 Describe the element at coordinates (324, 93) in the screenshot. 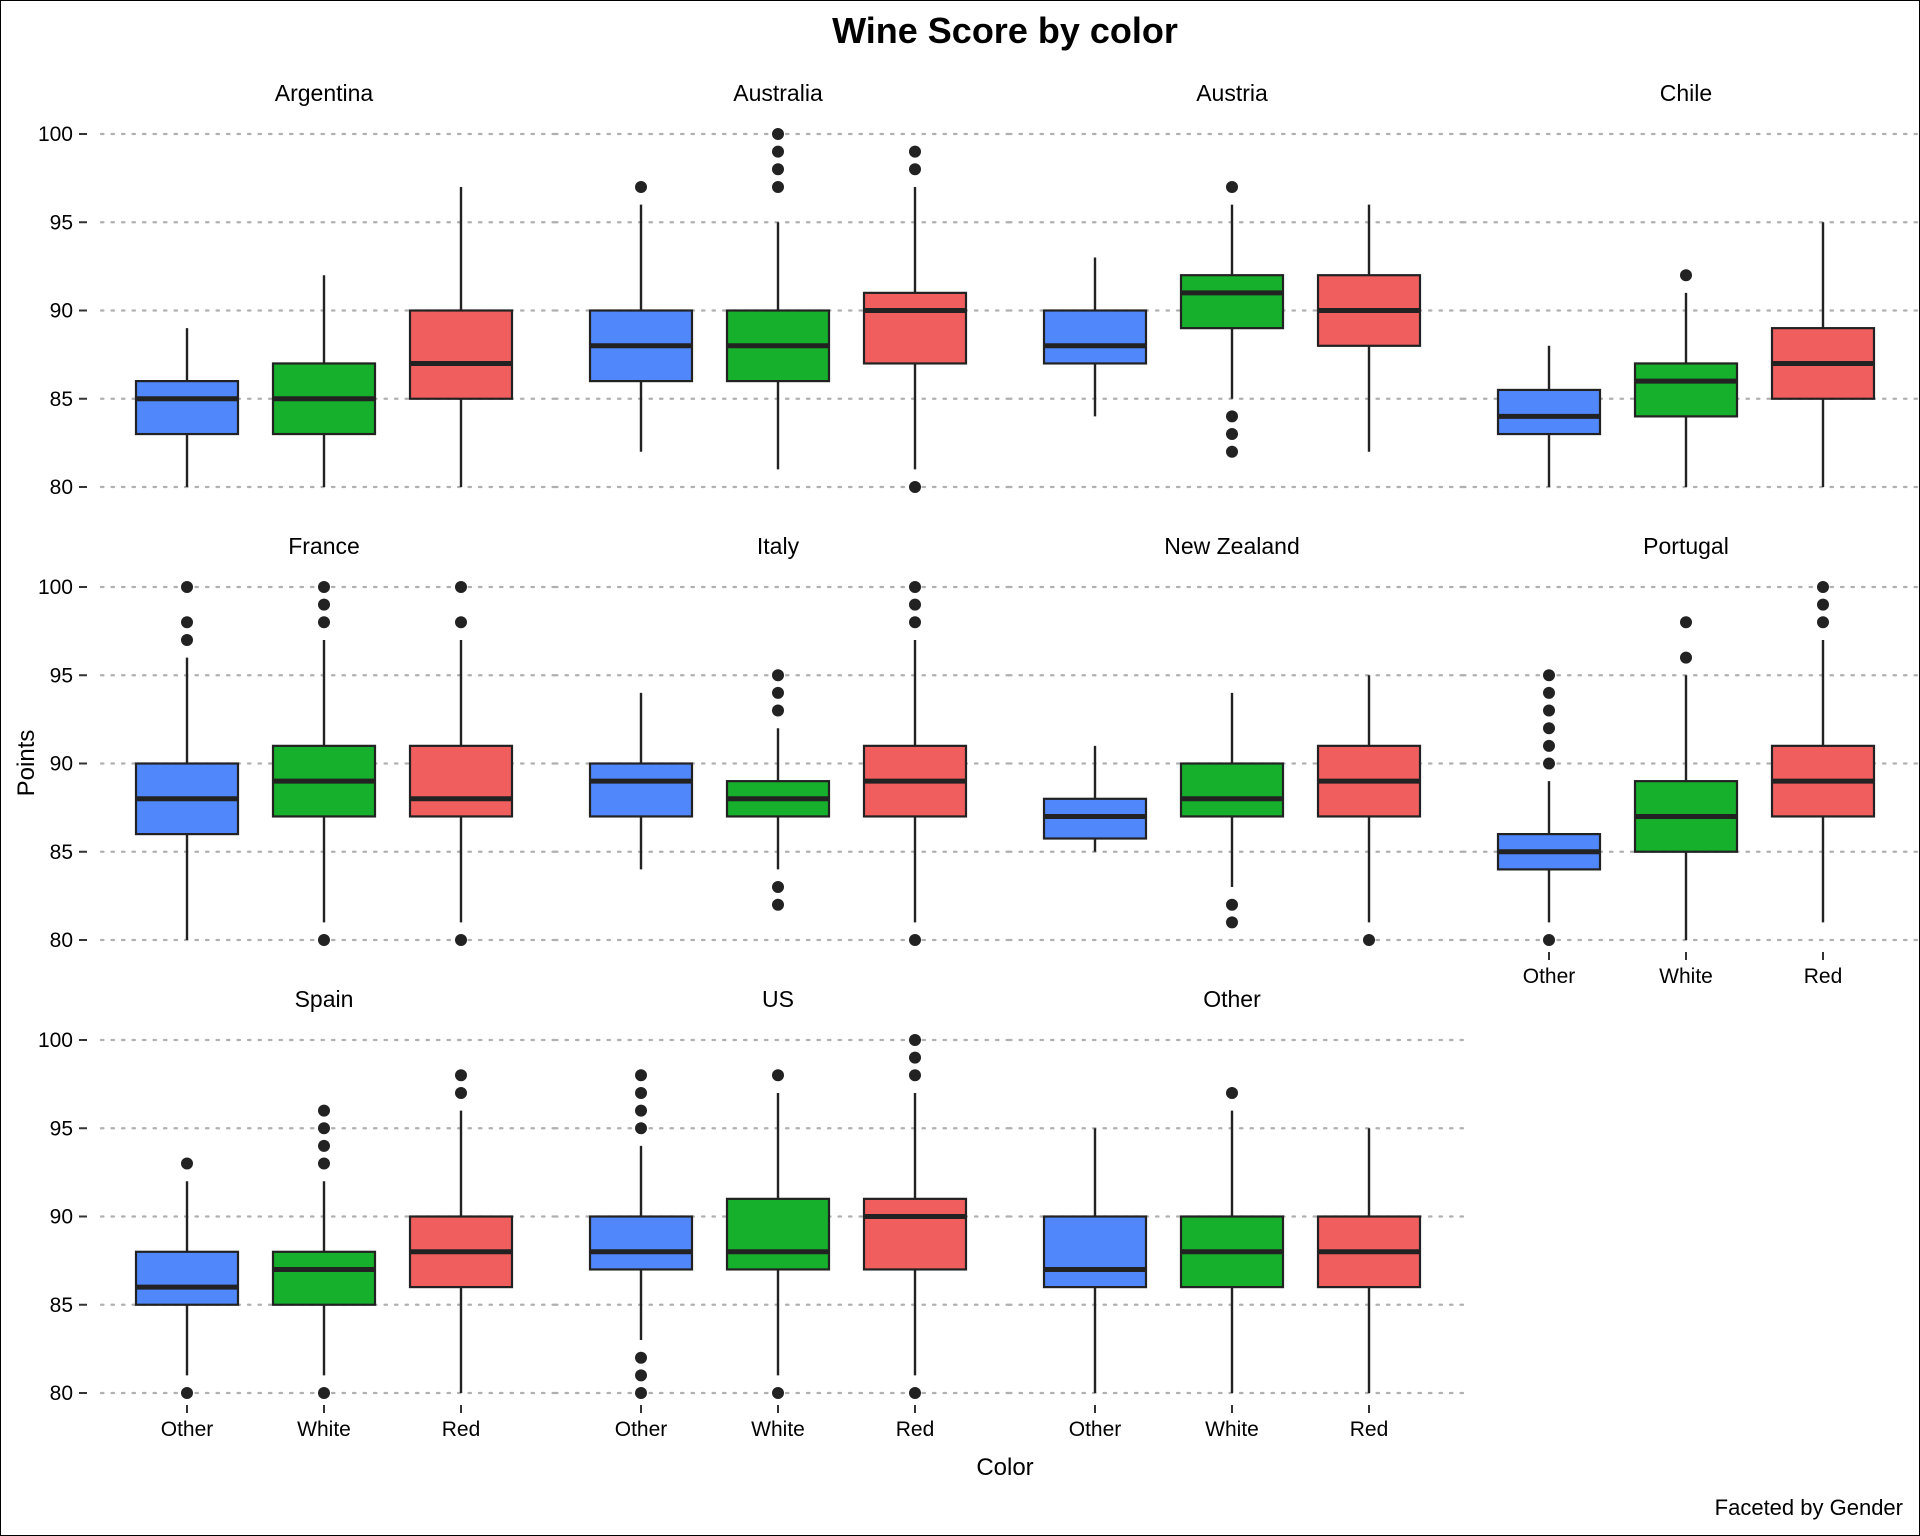

I see `facet-label: Argentina` at that location.